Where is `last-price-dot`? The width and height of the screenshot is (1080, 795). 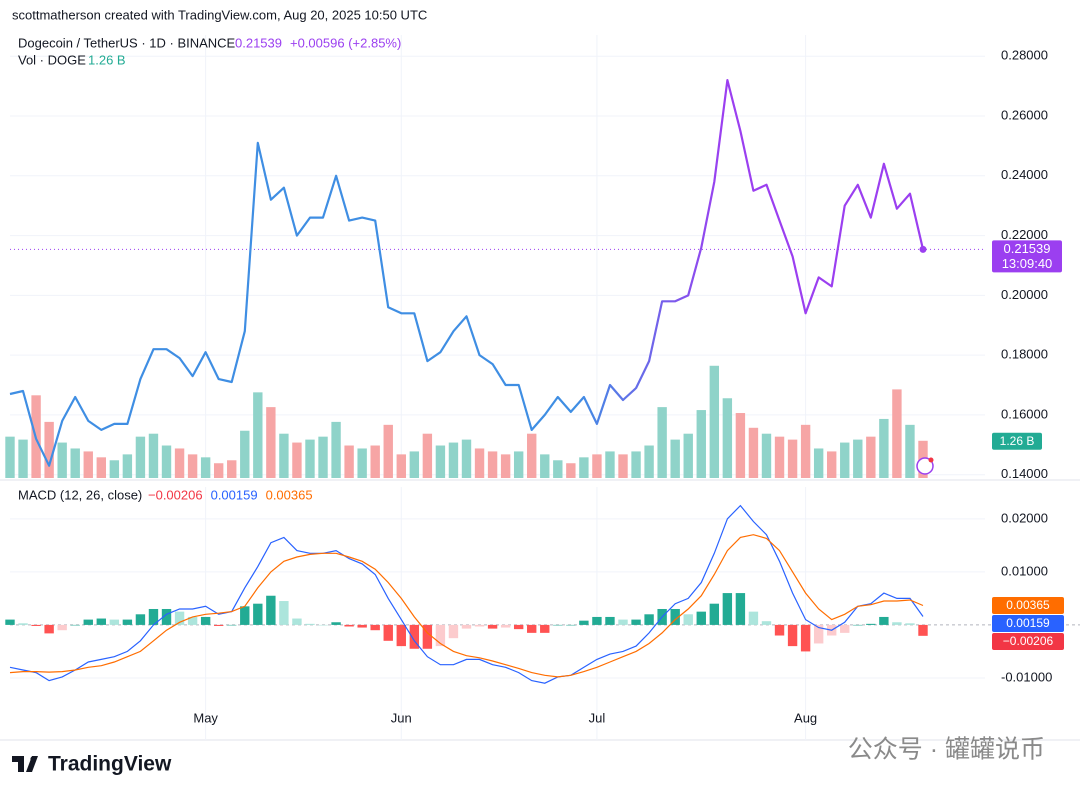 last-price-dot is located at coordinates (923, 249).